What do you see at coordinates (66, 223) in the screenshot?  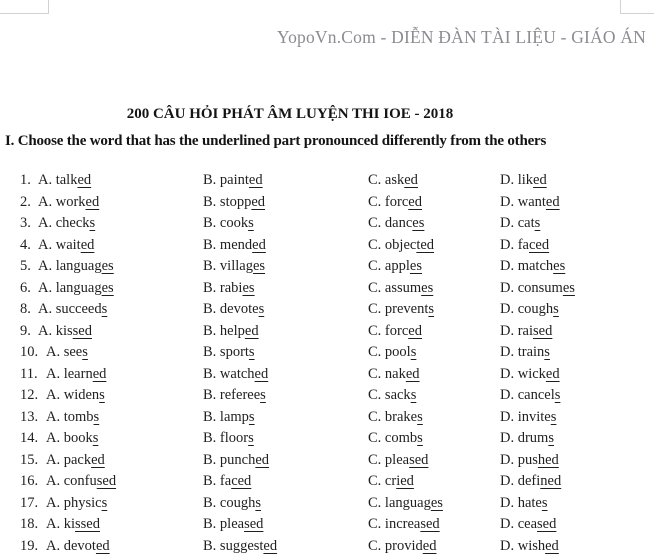 I see `option-a: A. checks` at bounding box center [66, 223].